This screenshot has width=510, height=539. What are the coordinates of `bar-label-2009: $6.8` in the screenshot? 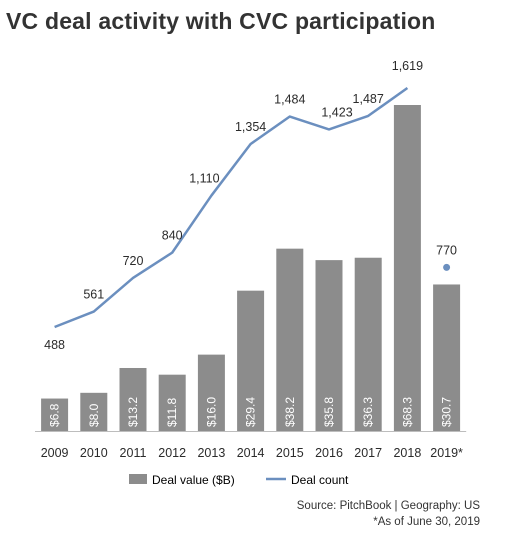 It's located at (55, 415).